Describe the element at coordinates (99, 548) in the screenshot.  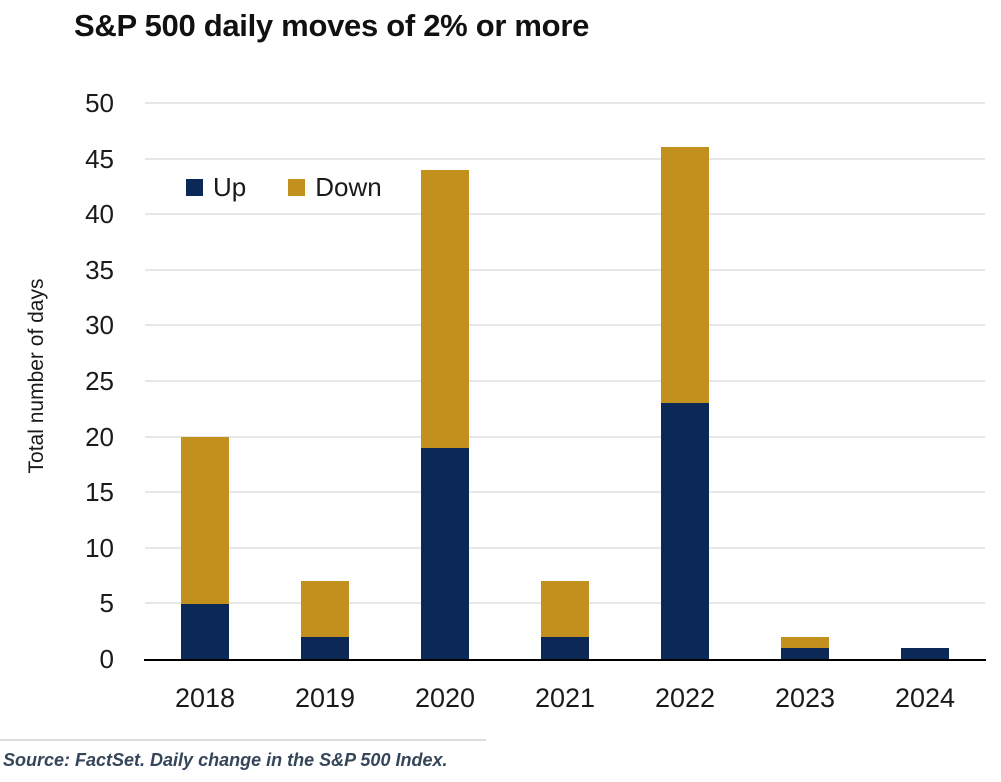
I see `y-tick-label-10: 10` at that location.